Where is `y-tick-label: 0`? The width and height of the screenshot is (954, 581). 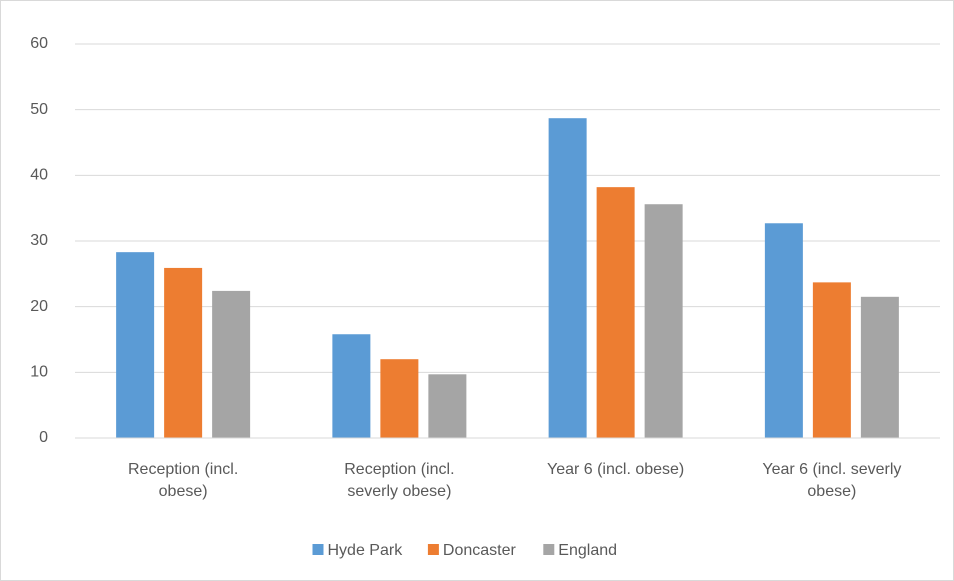
y-tick-label: 0 is located at coordinates (43, 437).